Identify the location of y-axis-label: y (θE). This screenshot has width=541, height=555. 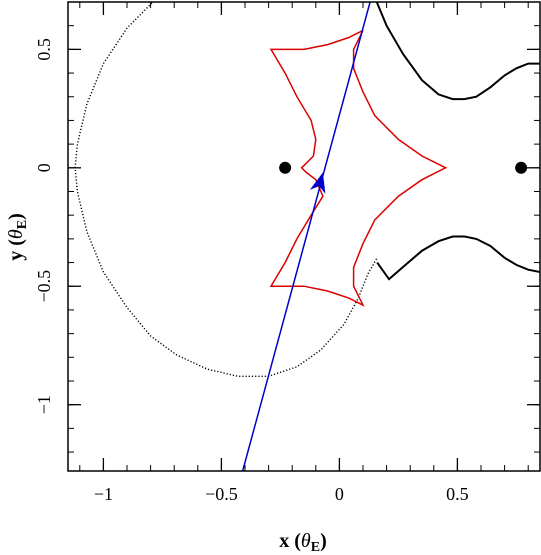
(17, 237).